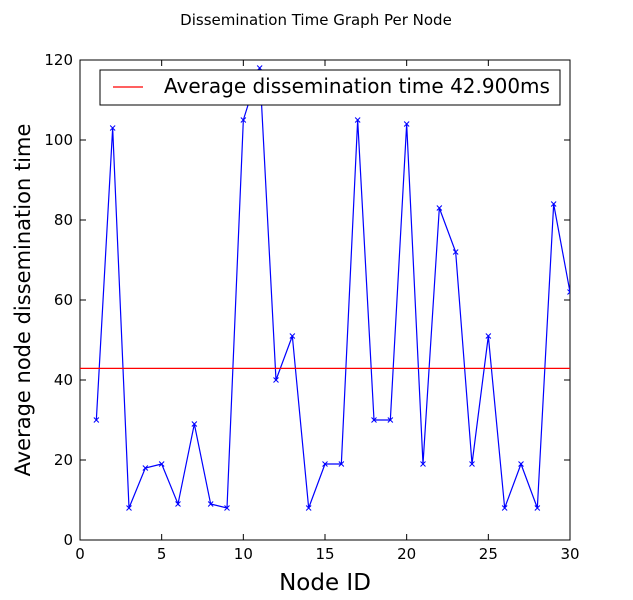  Describe the element at coordinates (324, 554) in the screenshot. I see `x-tick-label: 15` at that location.